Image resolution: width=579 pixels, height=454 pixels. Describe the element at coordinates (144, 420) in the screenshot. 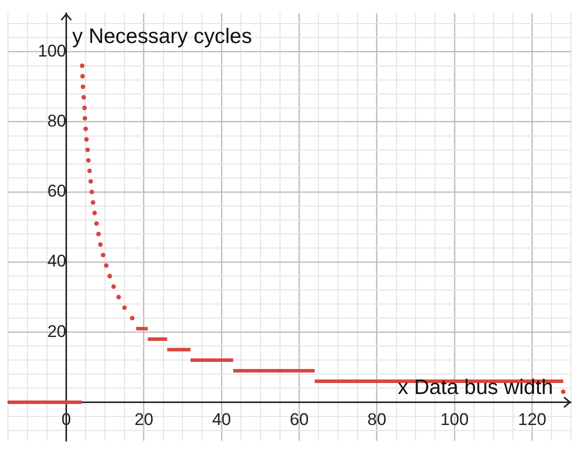

I see `x-tick-label: 20` at that location.